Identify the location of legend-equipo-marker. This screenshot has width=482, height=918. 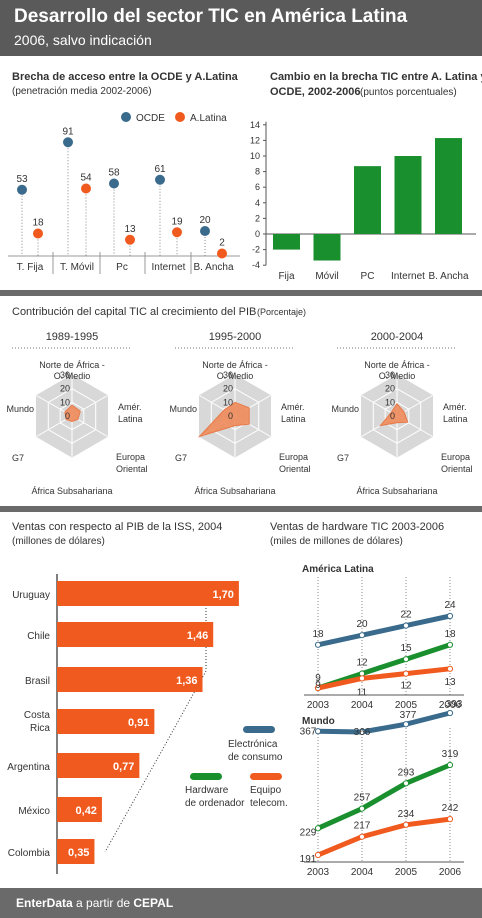
(266, 776).